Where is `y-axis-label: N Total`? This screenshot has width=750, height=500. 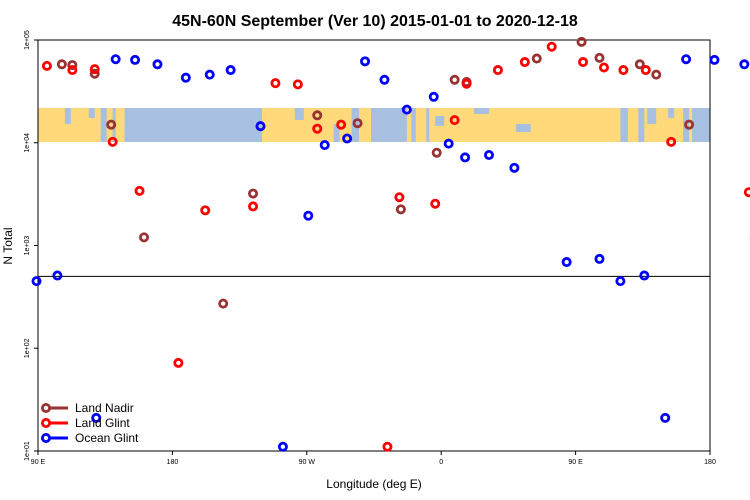 y-axis-label: N Total is located at coordinates (8, 245).